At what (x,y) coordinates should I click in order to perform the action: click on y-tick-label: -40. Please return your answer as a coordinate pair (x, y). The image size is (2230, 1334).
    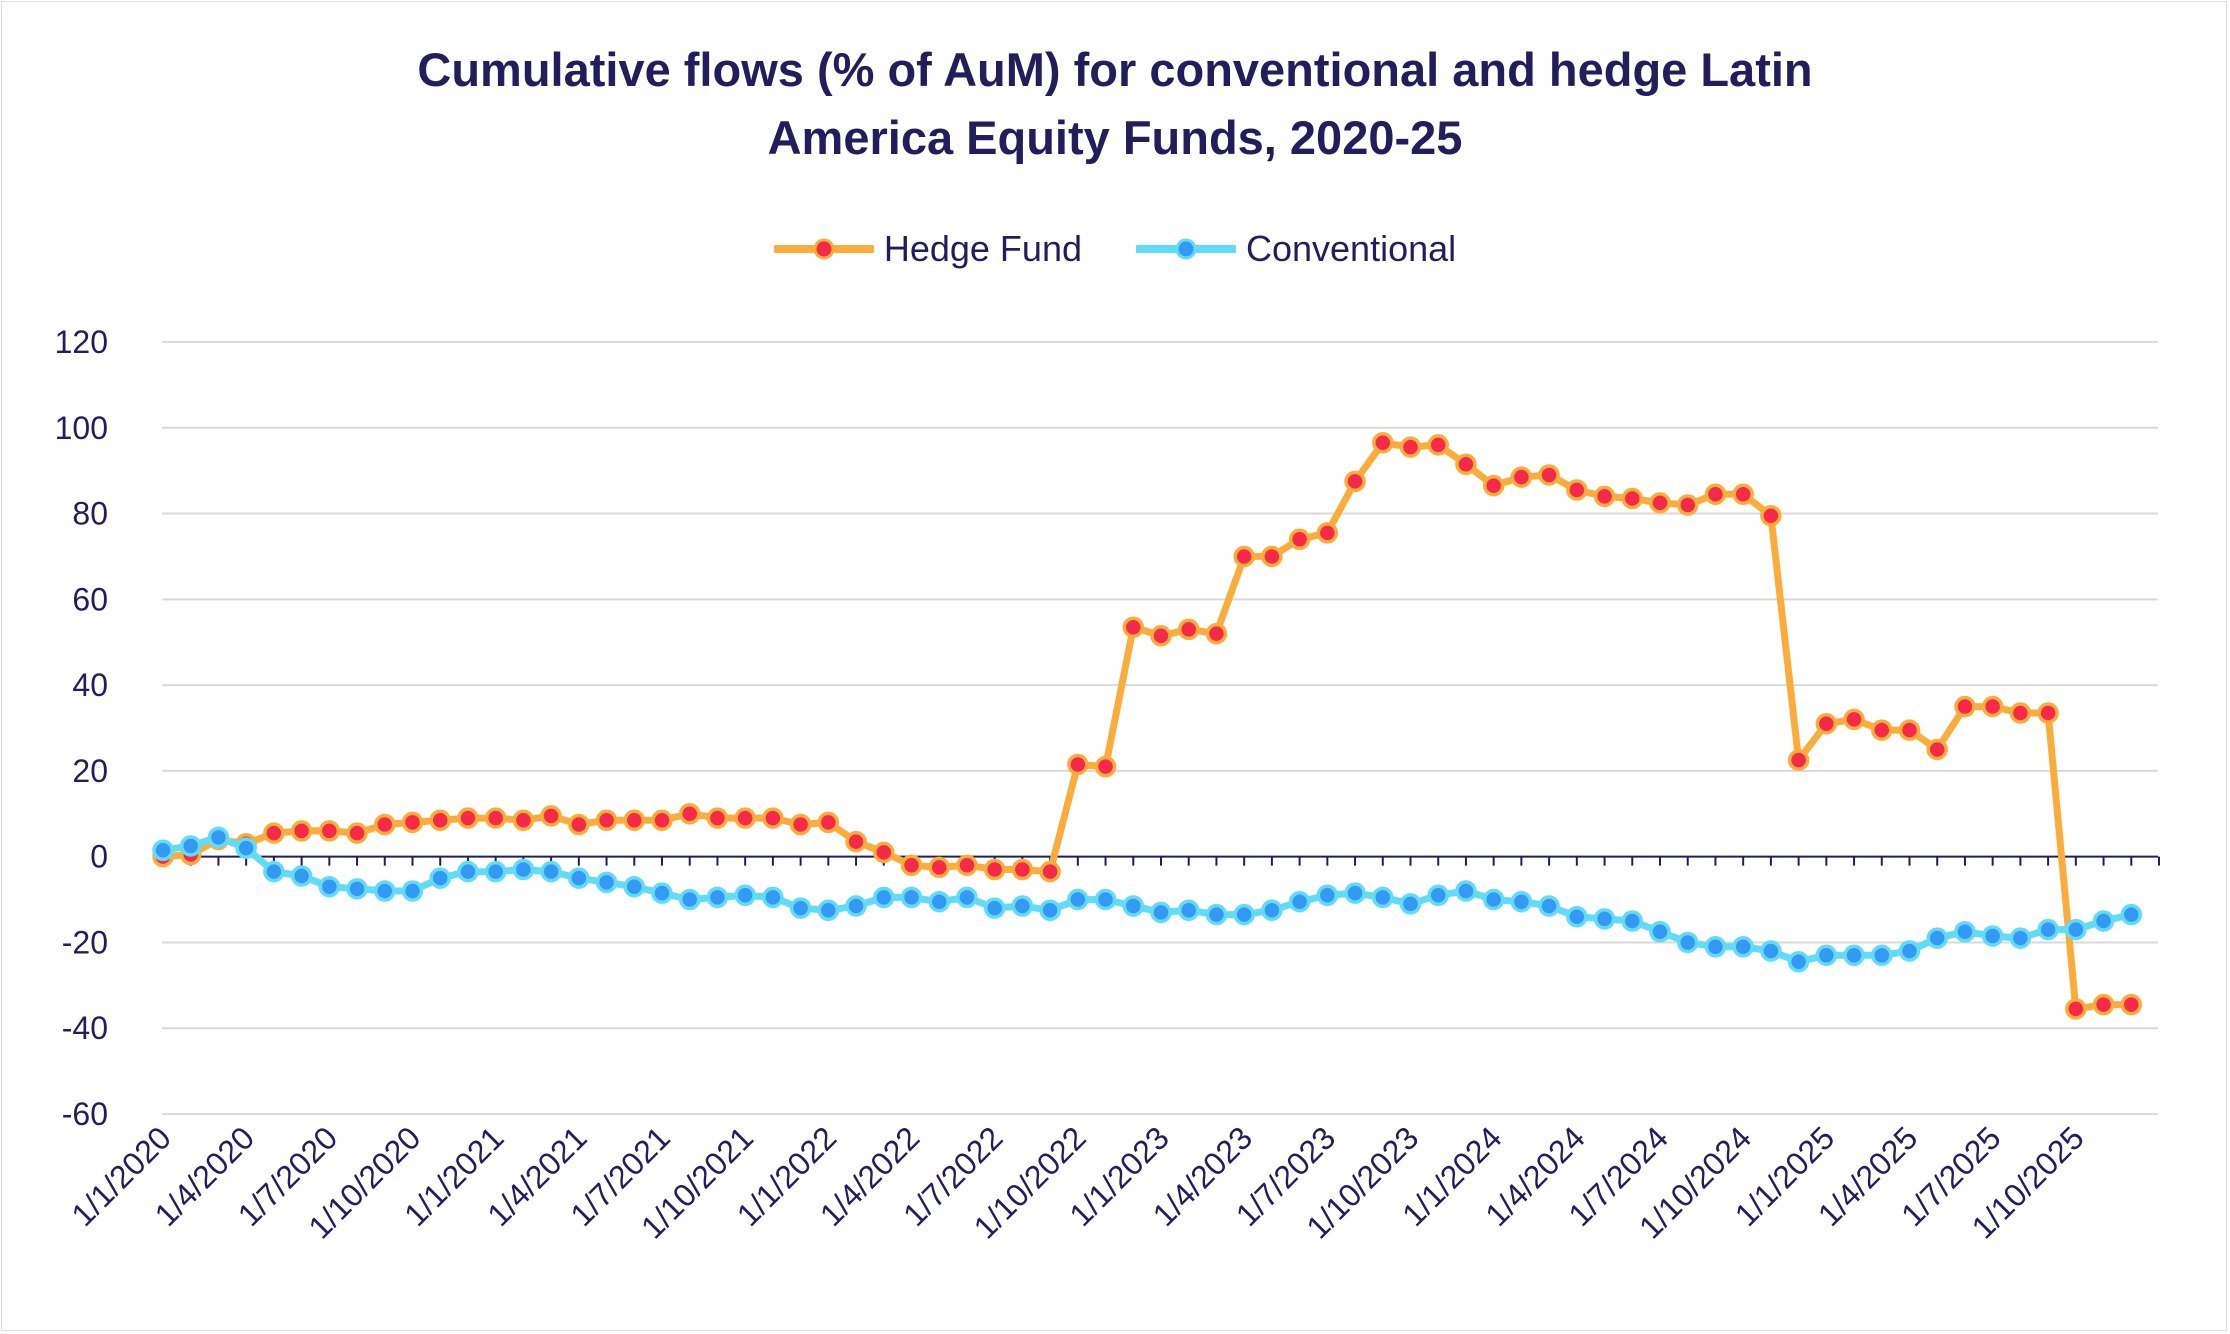
    Looking at the image, I should click on (85, 1028).